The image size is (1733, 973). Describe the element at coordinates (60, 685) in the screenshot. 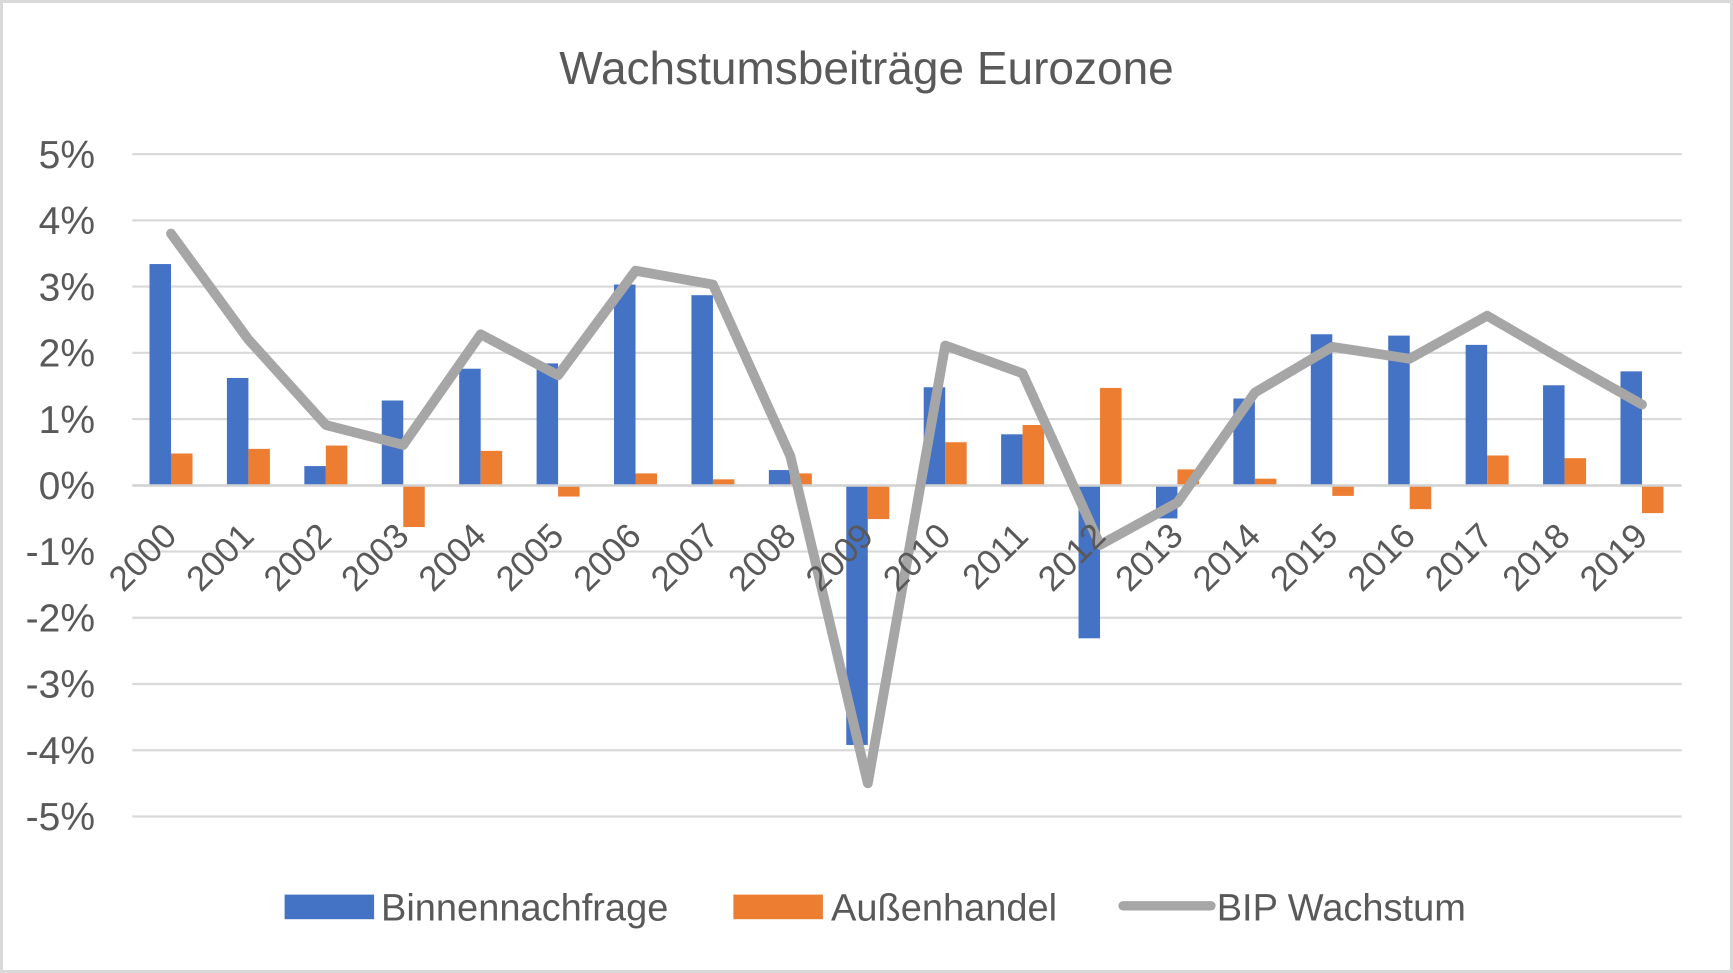

I see `svg-text: -3%` at that location.